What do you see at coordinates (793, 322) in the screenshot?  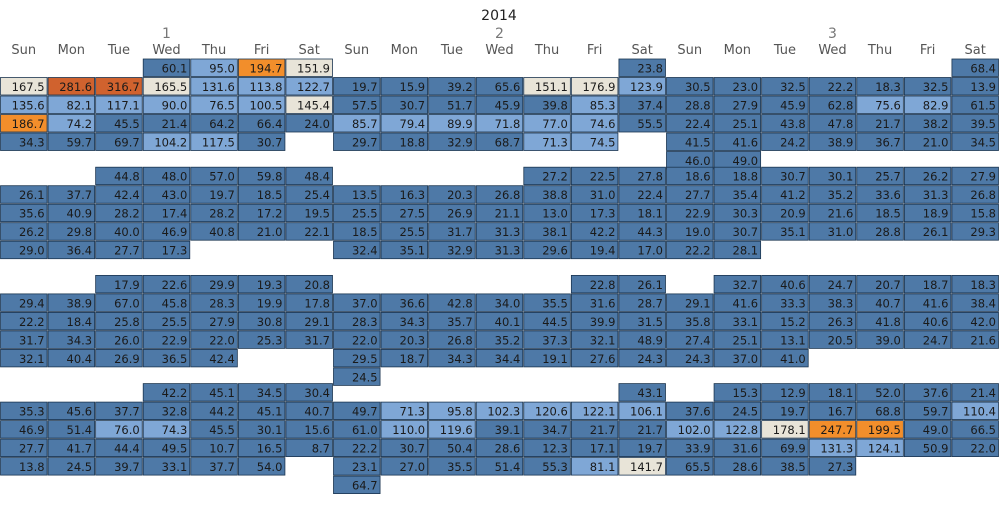 I see `cell-value-label: 15.2` at bounding box center [793, 322].